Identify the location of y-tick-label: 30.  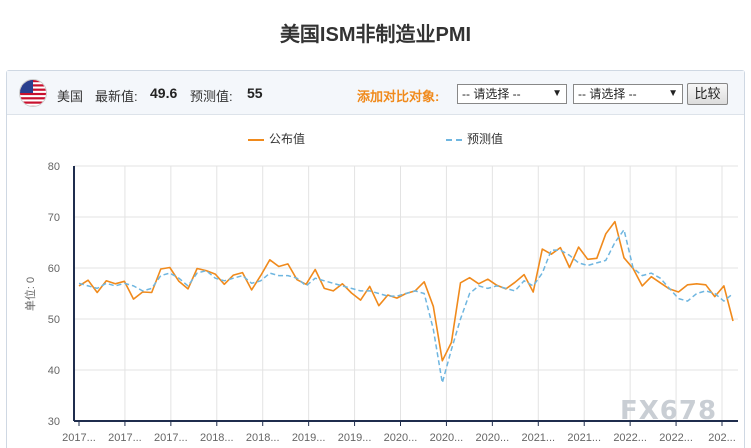
(54, 422).